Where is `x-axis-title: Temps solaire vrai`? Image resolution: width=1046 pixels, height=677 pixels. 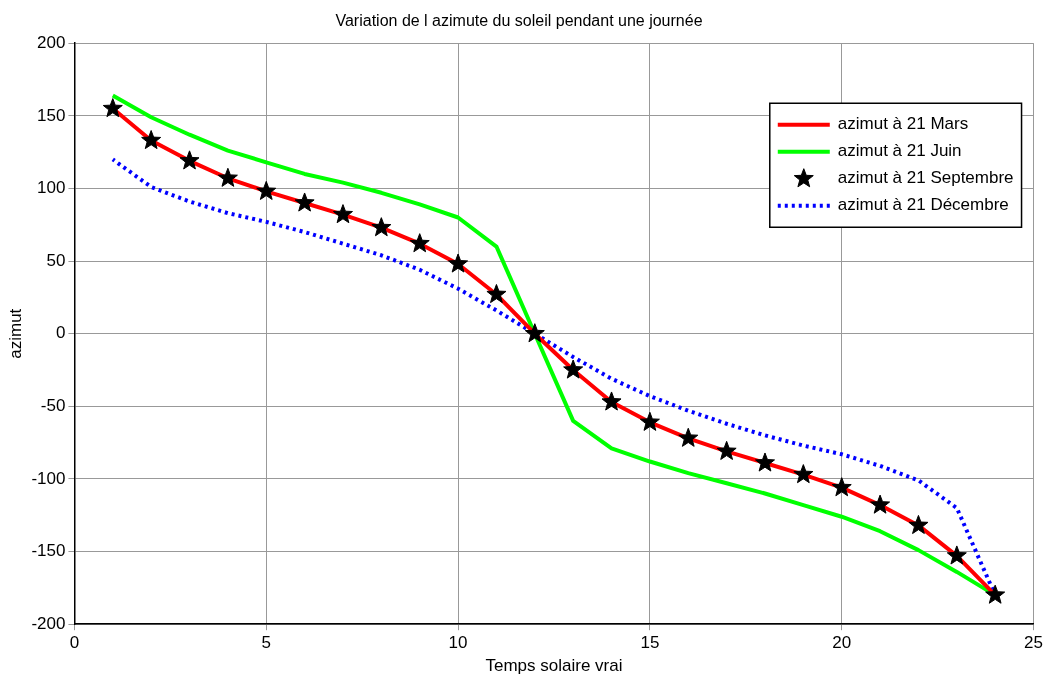 x-axis-title: Temps solaire vrai is located at coordinates (554, 666).